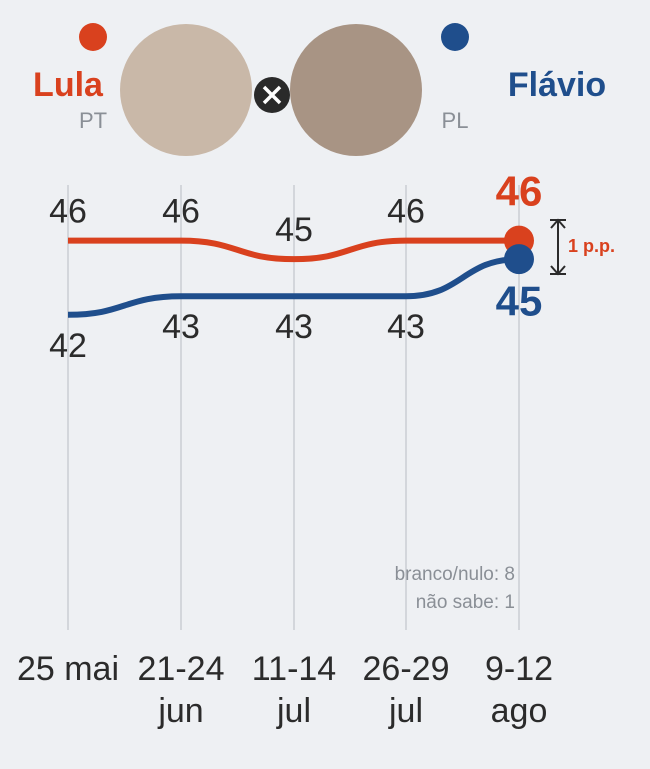  Describe the element at coordinates (519, 259) in the screenshot. I see `end-point` at that location.